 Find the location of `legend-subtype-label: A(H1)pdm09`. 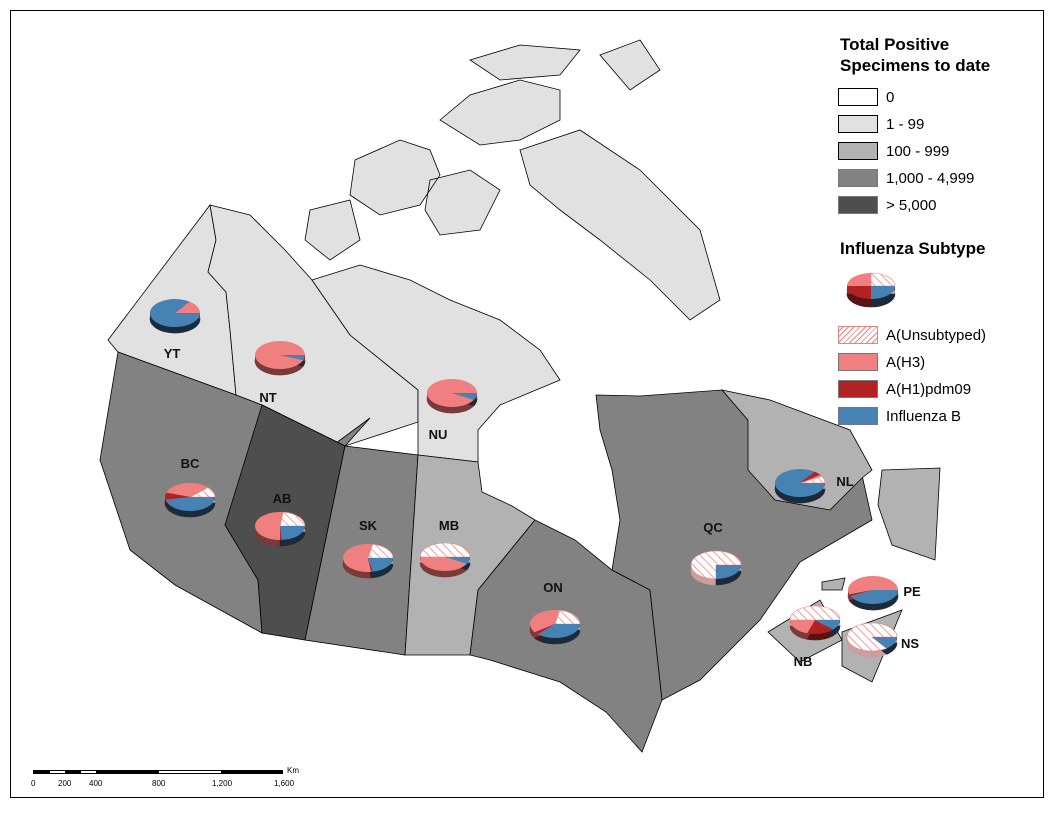

legend-subtype-label: A(H1)pdm09 is located at coordinates (929, 389).